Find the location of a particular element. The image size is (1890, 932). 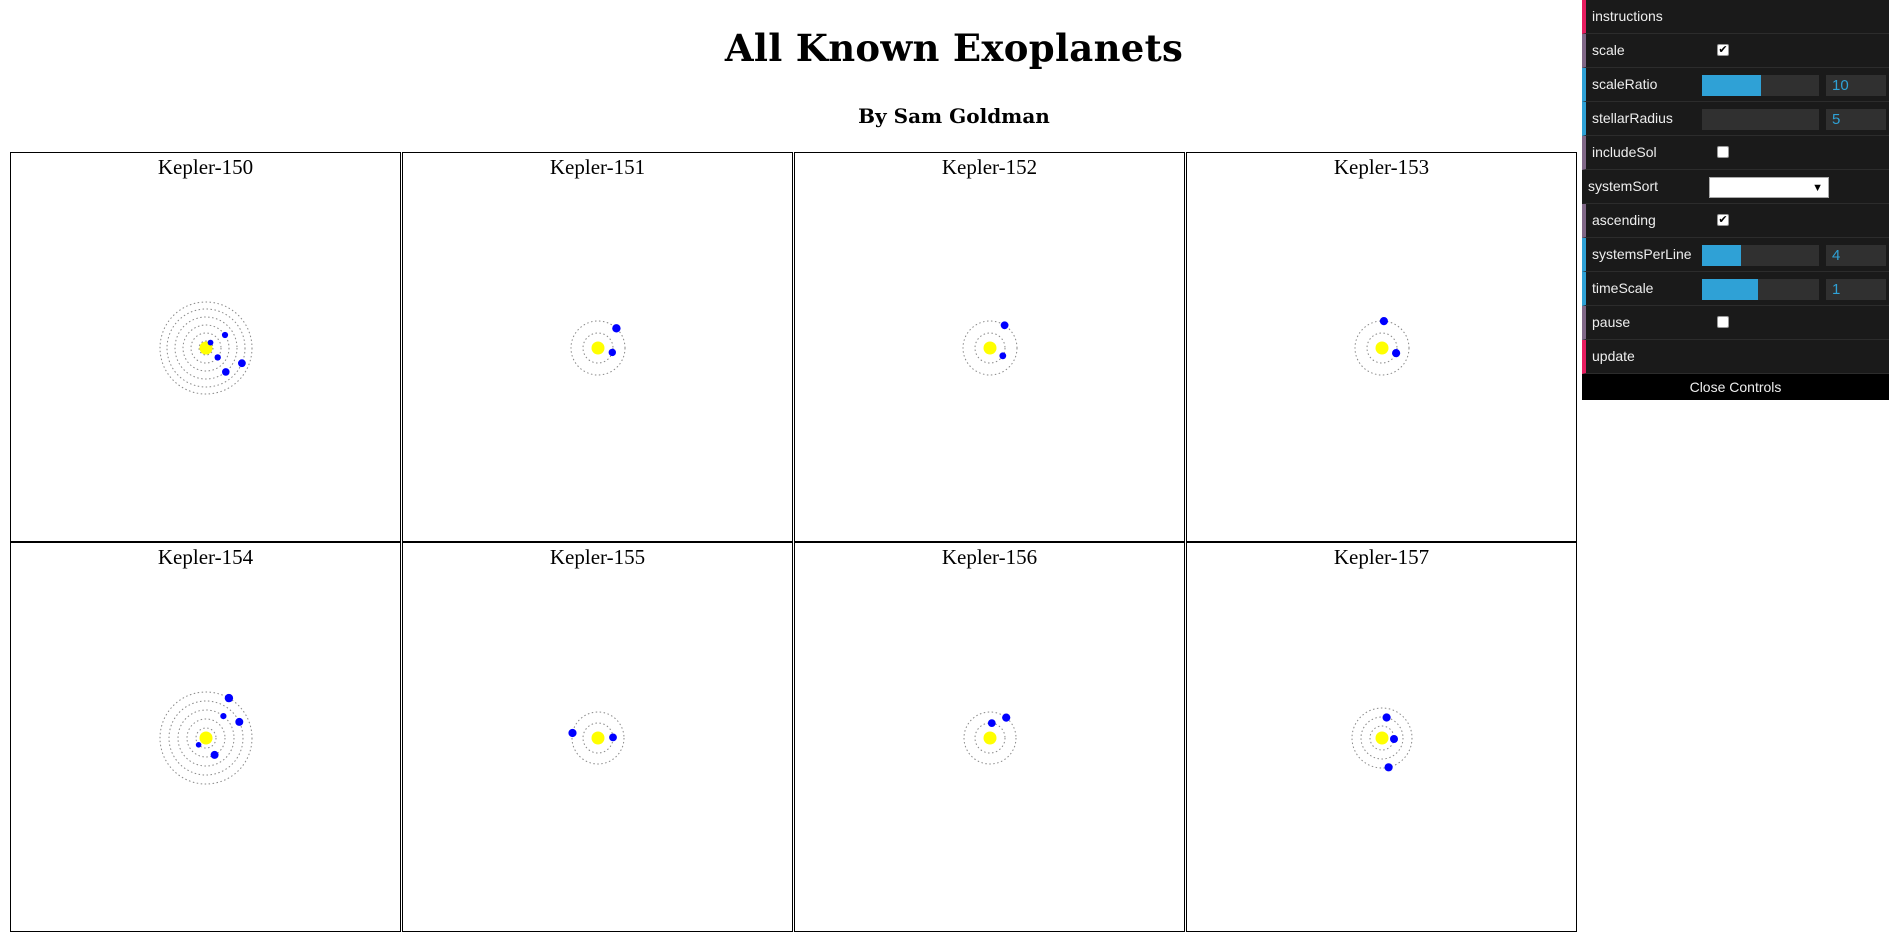

system-cell: Kepler-156 is located at coordinates (989, 737).